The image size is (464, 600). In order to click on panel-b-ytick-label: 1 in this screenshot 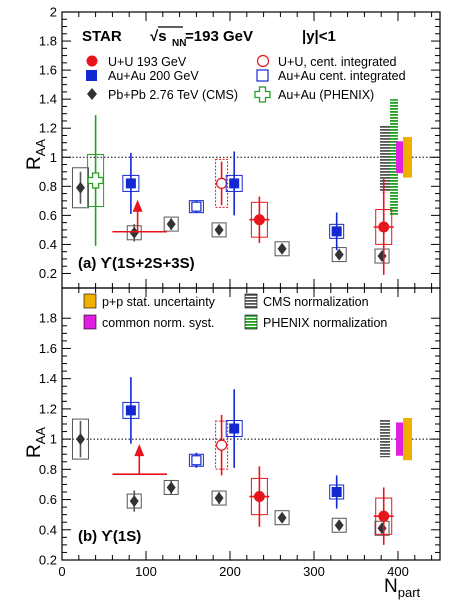, I will do `click(53, 439)`.